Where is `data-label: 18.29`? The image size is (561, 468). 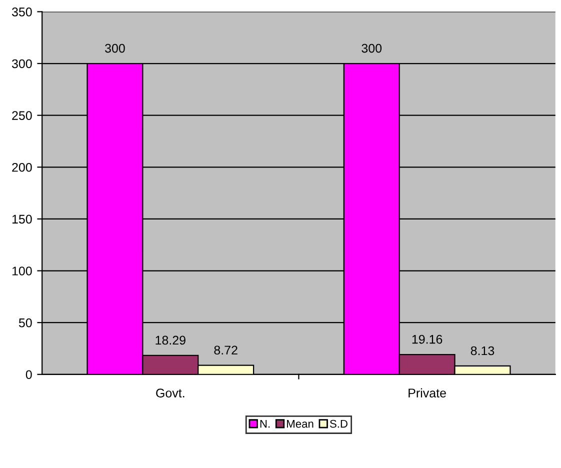 data-label: 18.29 is located at coordinates (171, 340).